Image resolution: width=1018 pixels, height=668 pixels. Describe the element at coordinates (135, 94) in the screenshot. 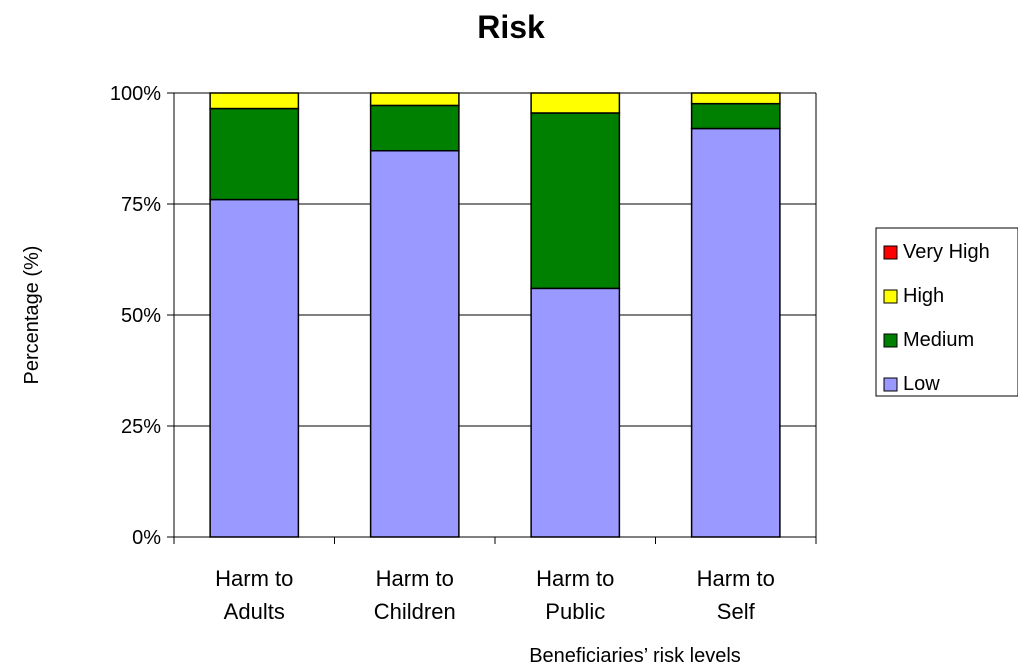

I see `y-tick-label: 100%` at that location.